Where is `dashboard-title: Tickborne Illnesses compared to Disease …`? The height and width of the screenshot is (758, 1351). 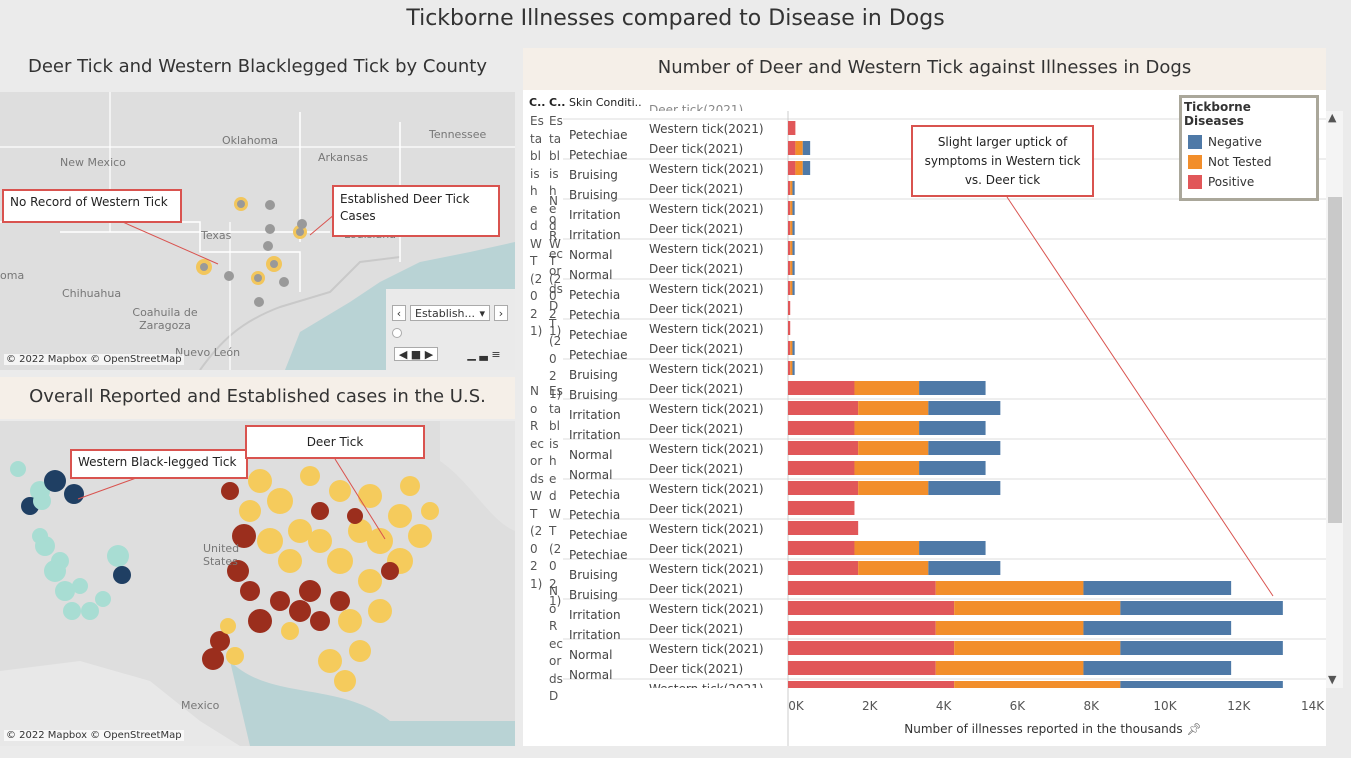
dashboard-title: Tickborne Illnesses compared to Disease … is located at coordinates (675, 18).